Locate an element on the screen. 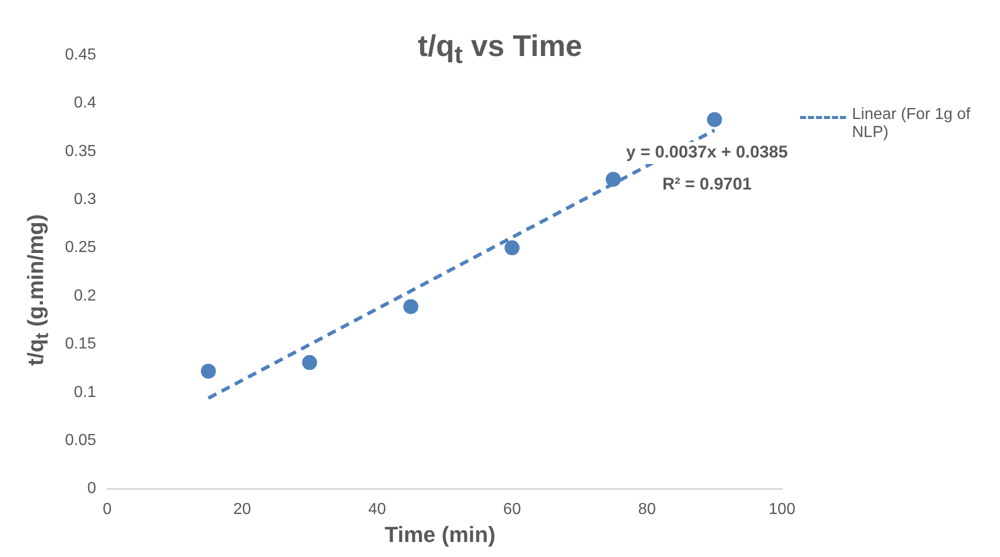 The height and width of the screenshot is (557, 1000). x-axis-title: Time (min) is located at coordinates (440, 535).